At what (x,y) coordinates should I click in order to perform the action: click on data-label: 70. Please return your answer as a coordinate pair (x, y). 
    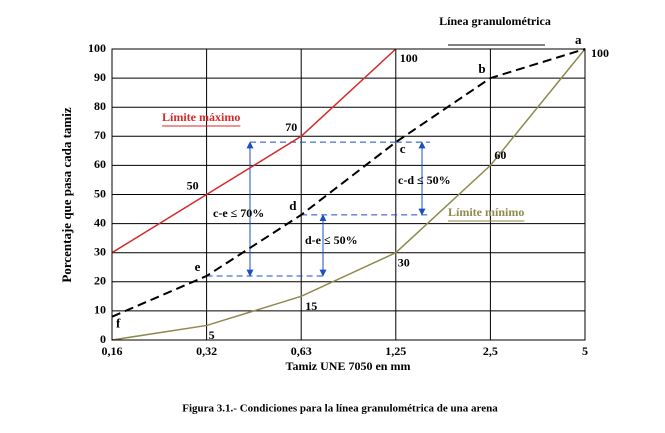
    Looking at the image, I should click on (291, 127).